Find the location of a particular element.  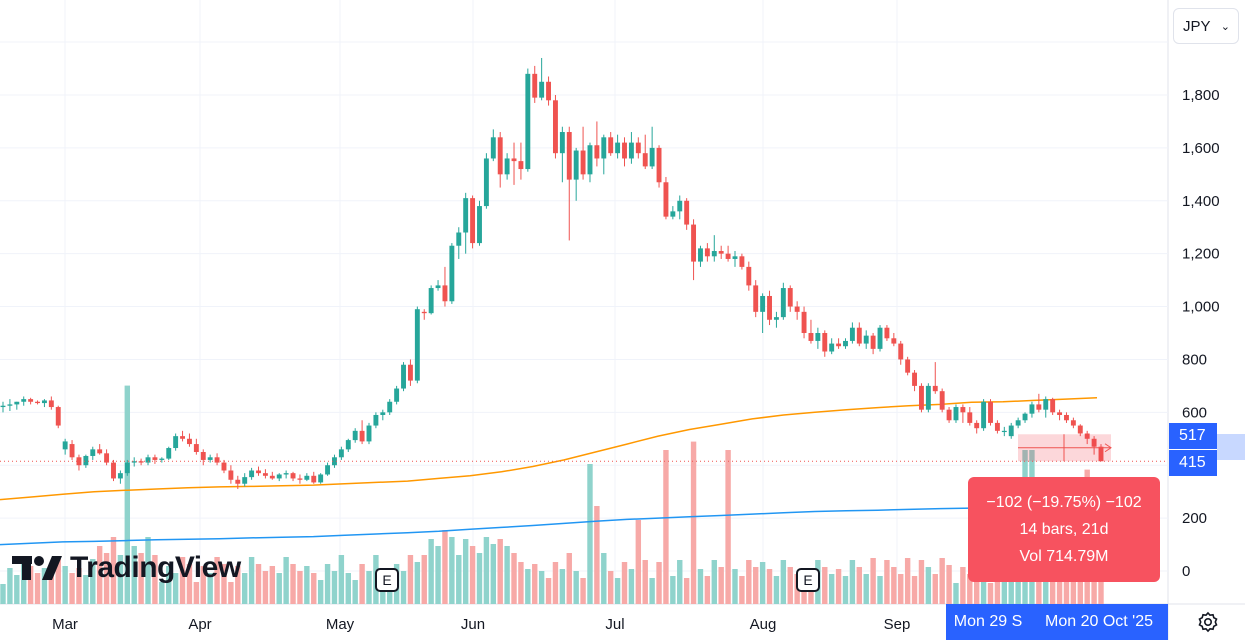

y-tick-label: 1,600 is located at coordinates (1201, 148).